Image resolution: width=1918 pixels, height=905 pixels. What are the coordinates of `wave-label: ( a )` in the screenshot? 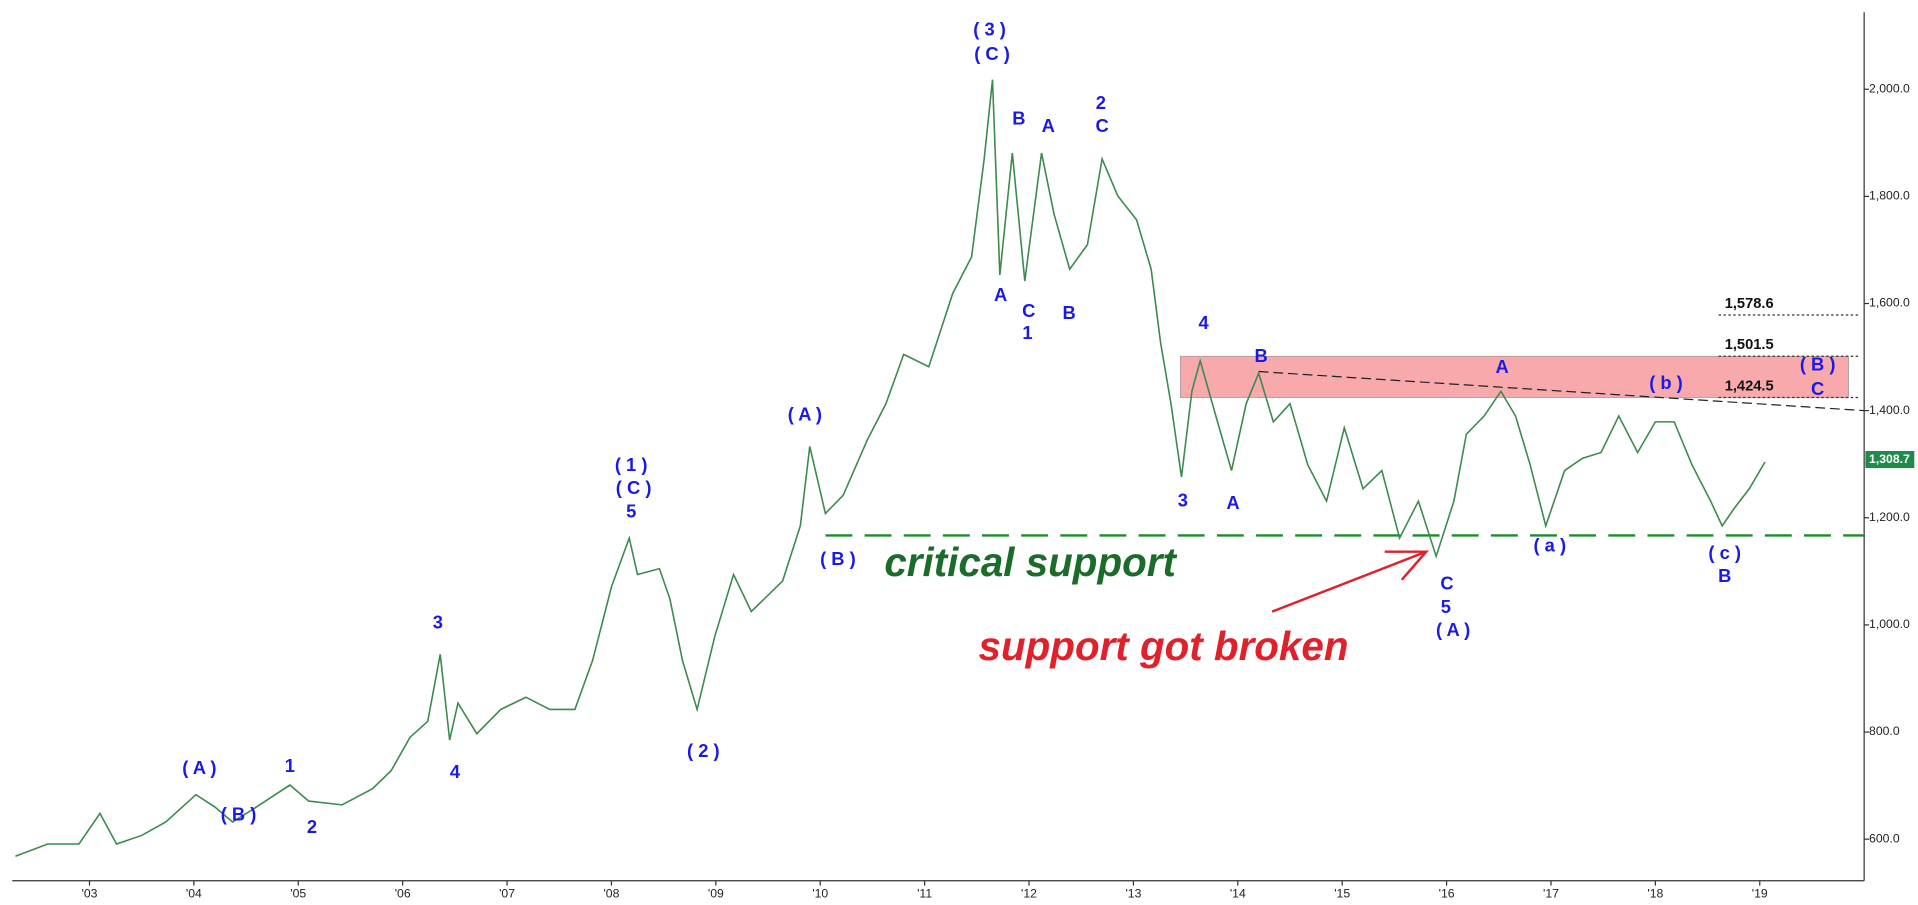 It's located at (1549, 545).